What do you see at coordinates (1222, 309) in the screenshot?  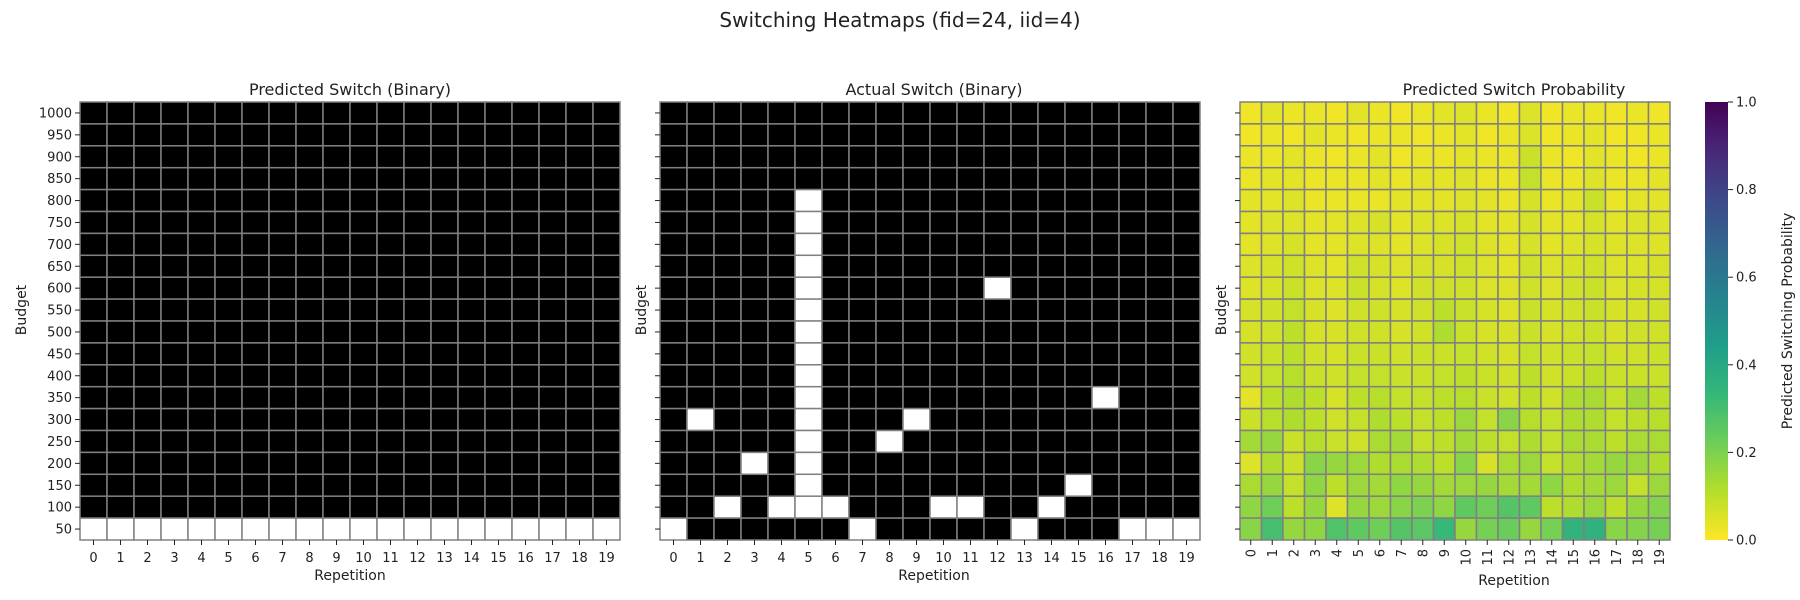 I see `y-axis-label-predicted-probability: Budget` at bounding box center [1222, 309].